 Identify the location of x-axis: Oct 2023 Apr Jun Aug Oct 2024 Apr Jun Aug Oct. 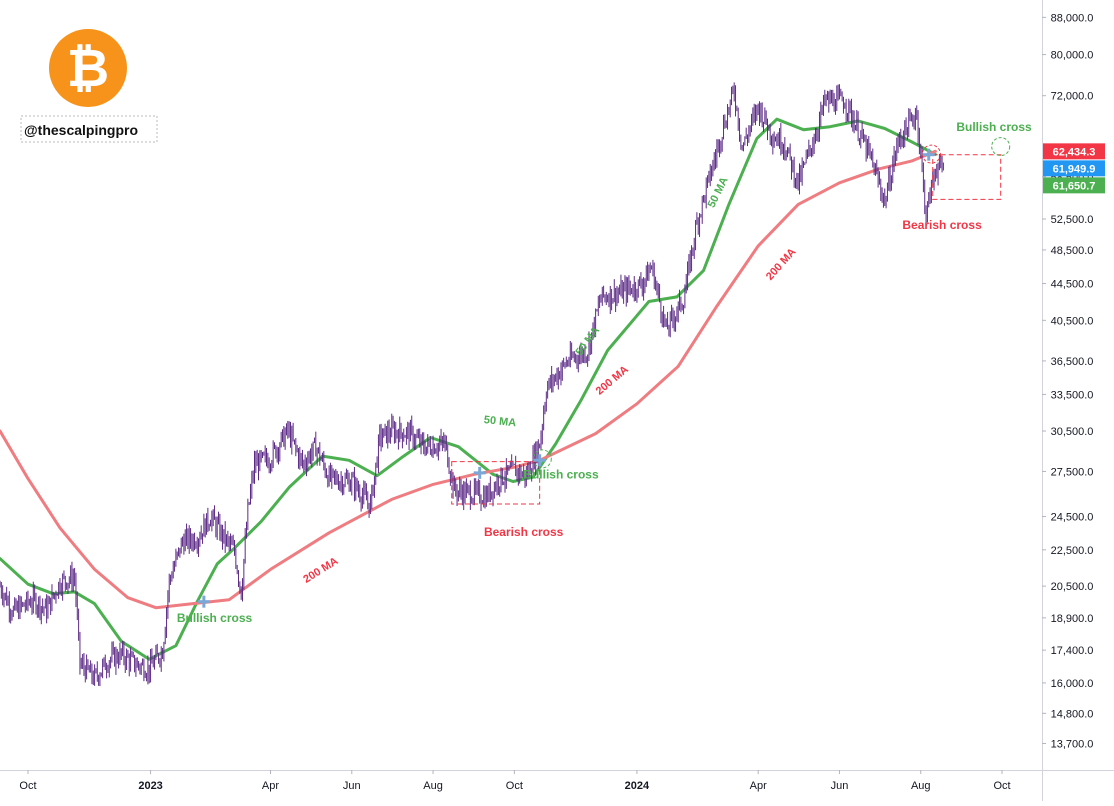
(557, 781).